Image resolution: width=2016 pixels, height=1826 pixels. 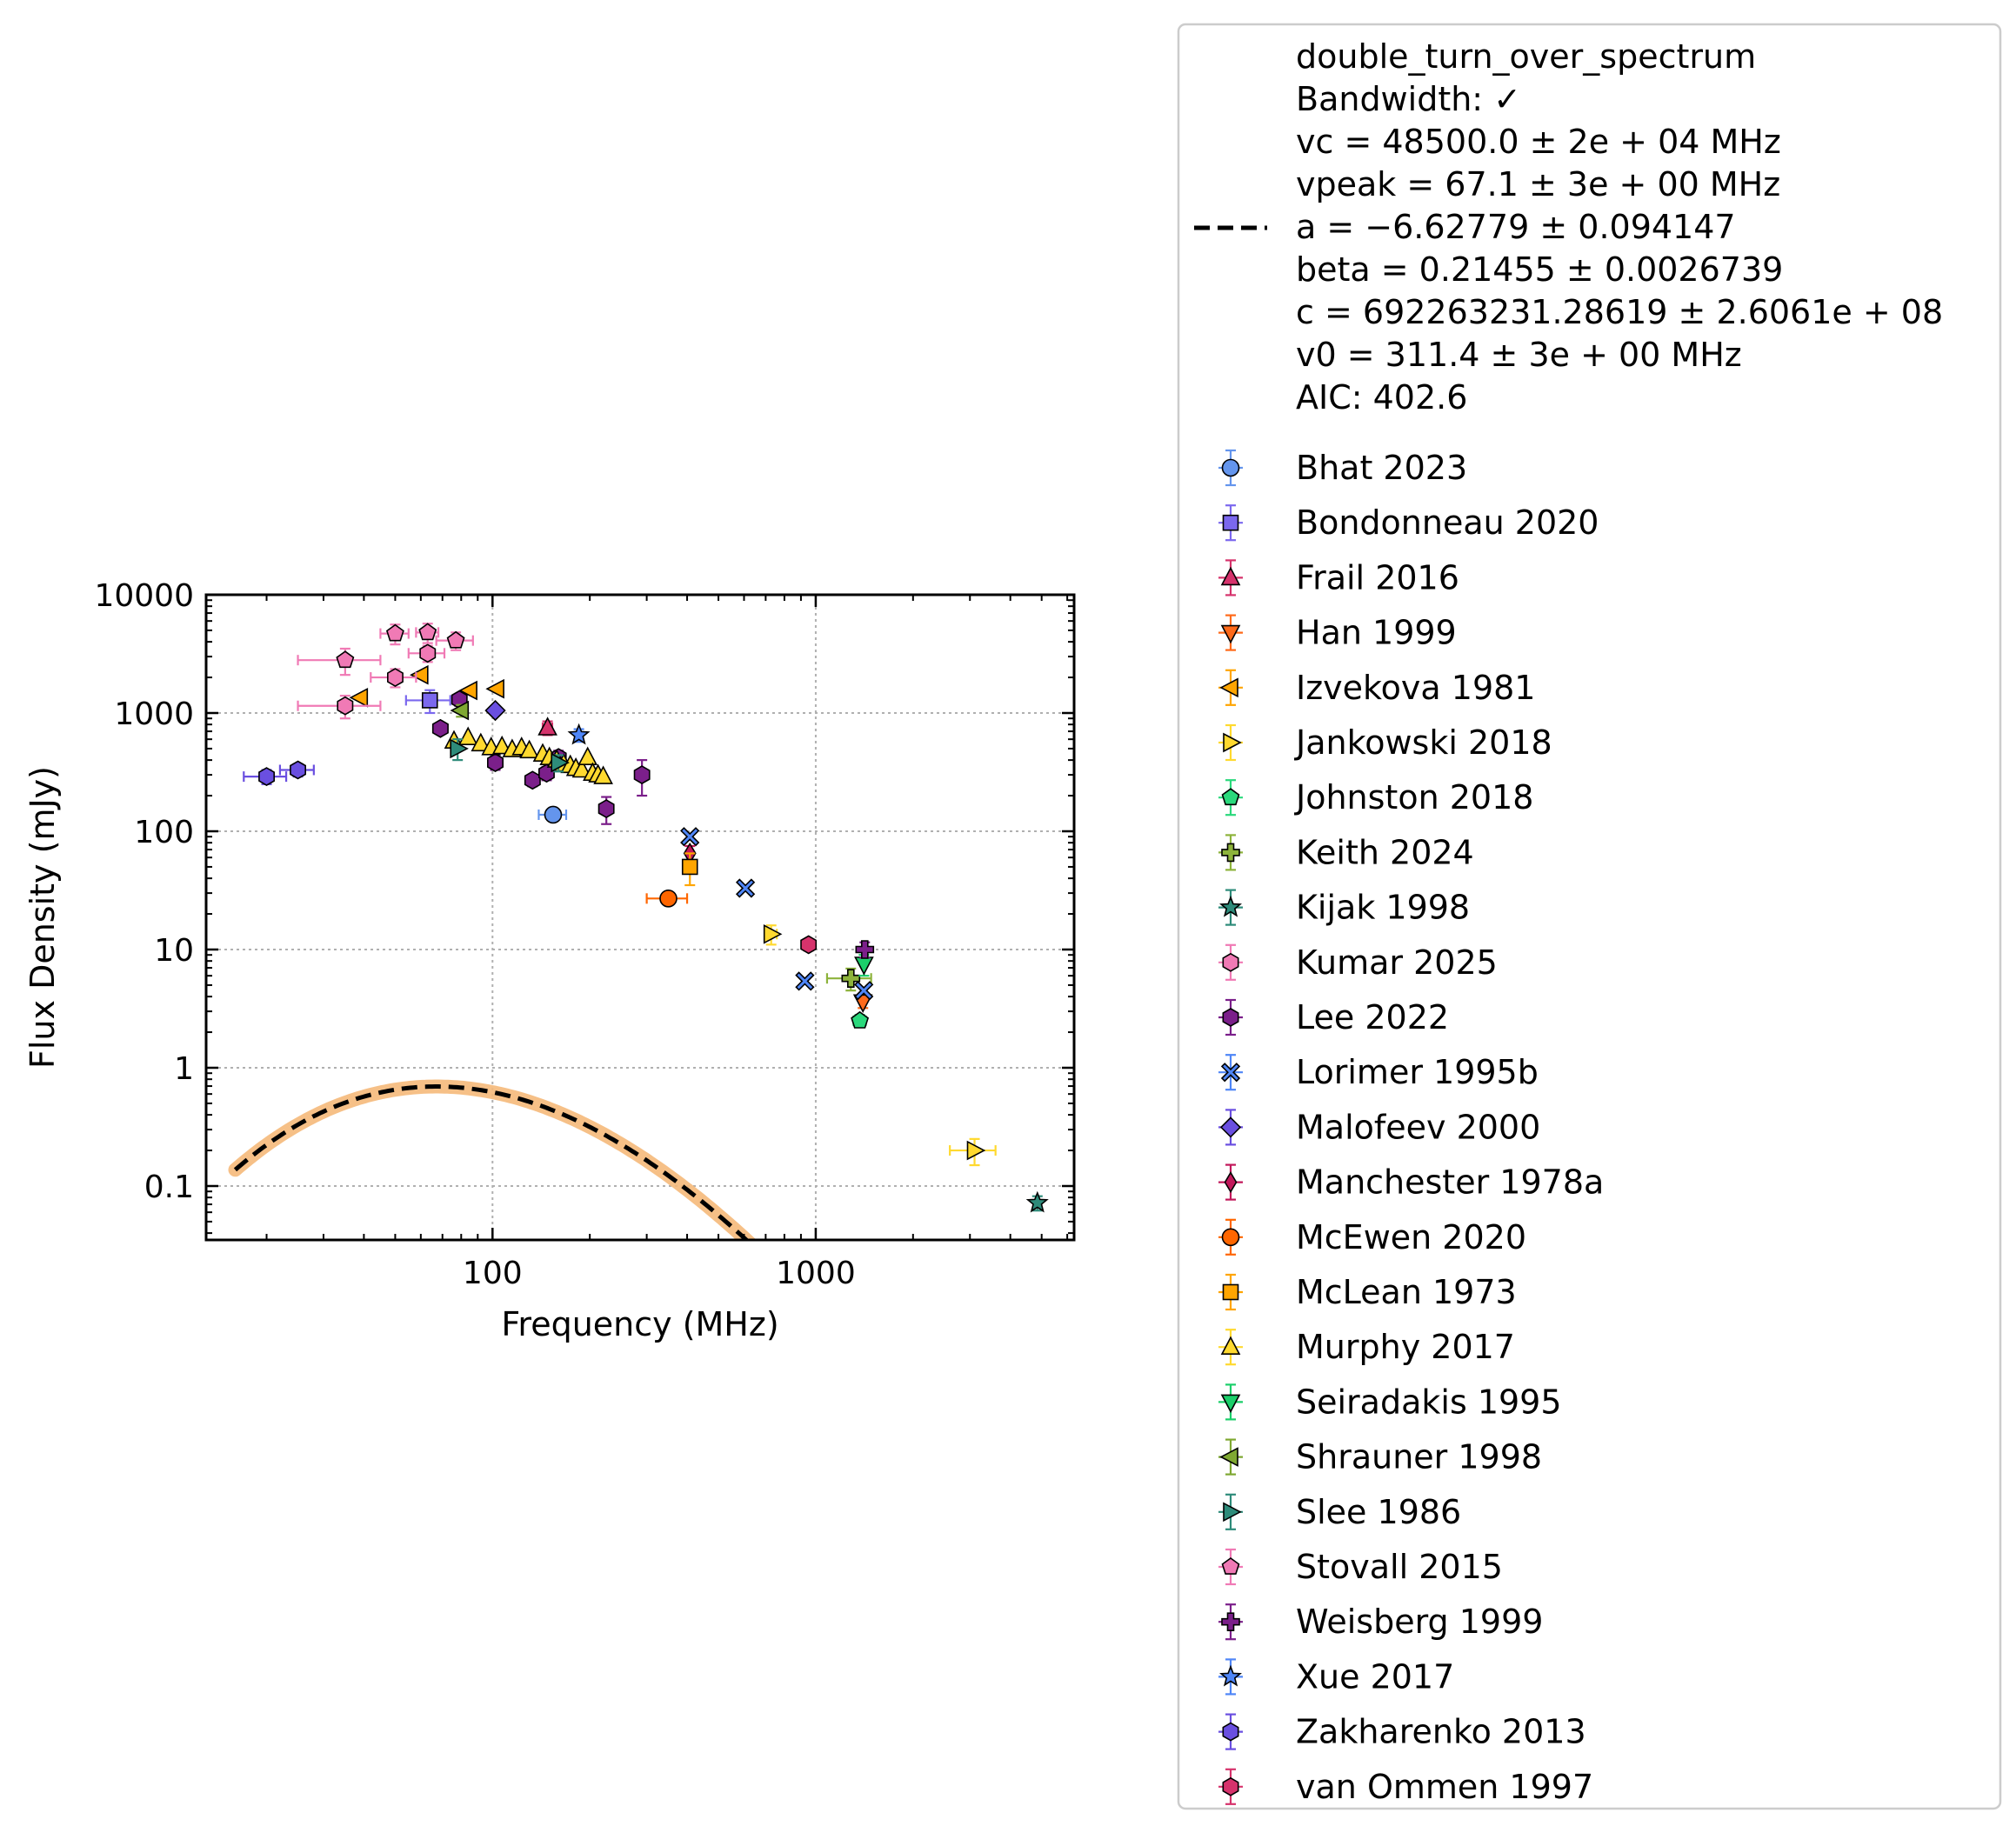 I want to click on y-tick-label: 10000, so click(x=144, y=596).